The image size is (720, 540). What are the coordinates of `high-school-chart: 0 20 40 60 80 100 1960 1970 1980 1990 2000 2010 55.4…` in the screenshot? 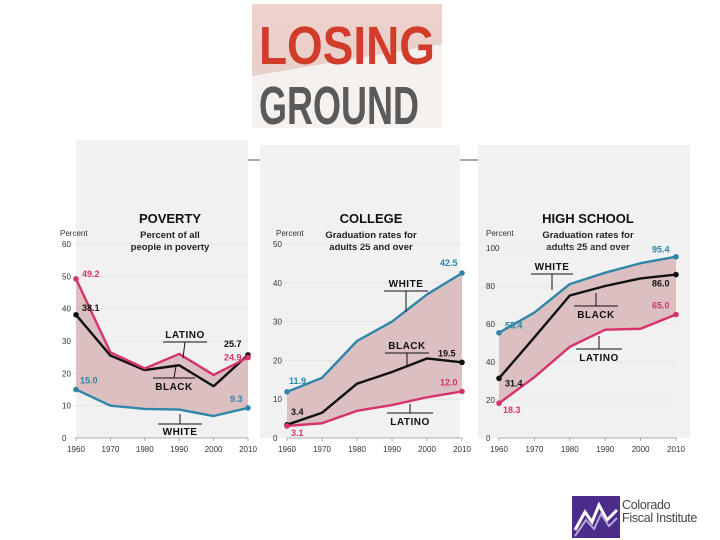 It's located at (585, 349).